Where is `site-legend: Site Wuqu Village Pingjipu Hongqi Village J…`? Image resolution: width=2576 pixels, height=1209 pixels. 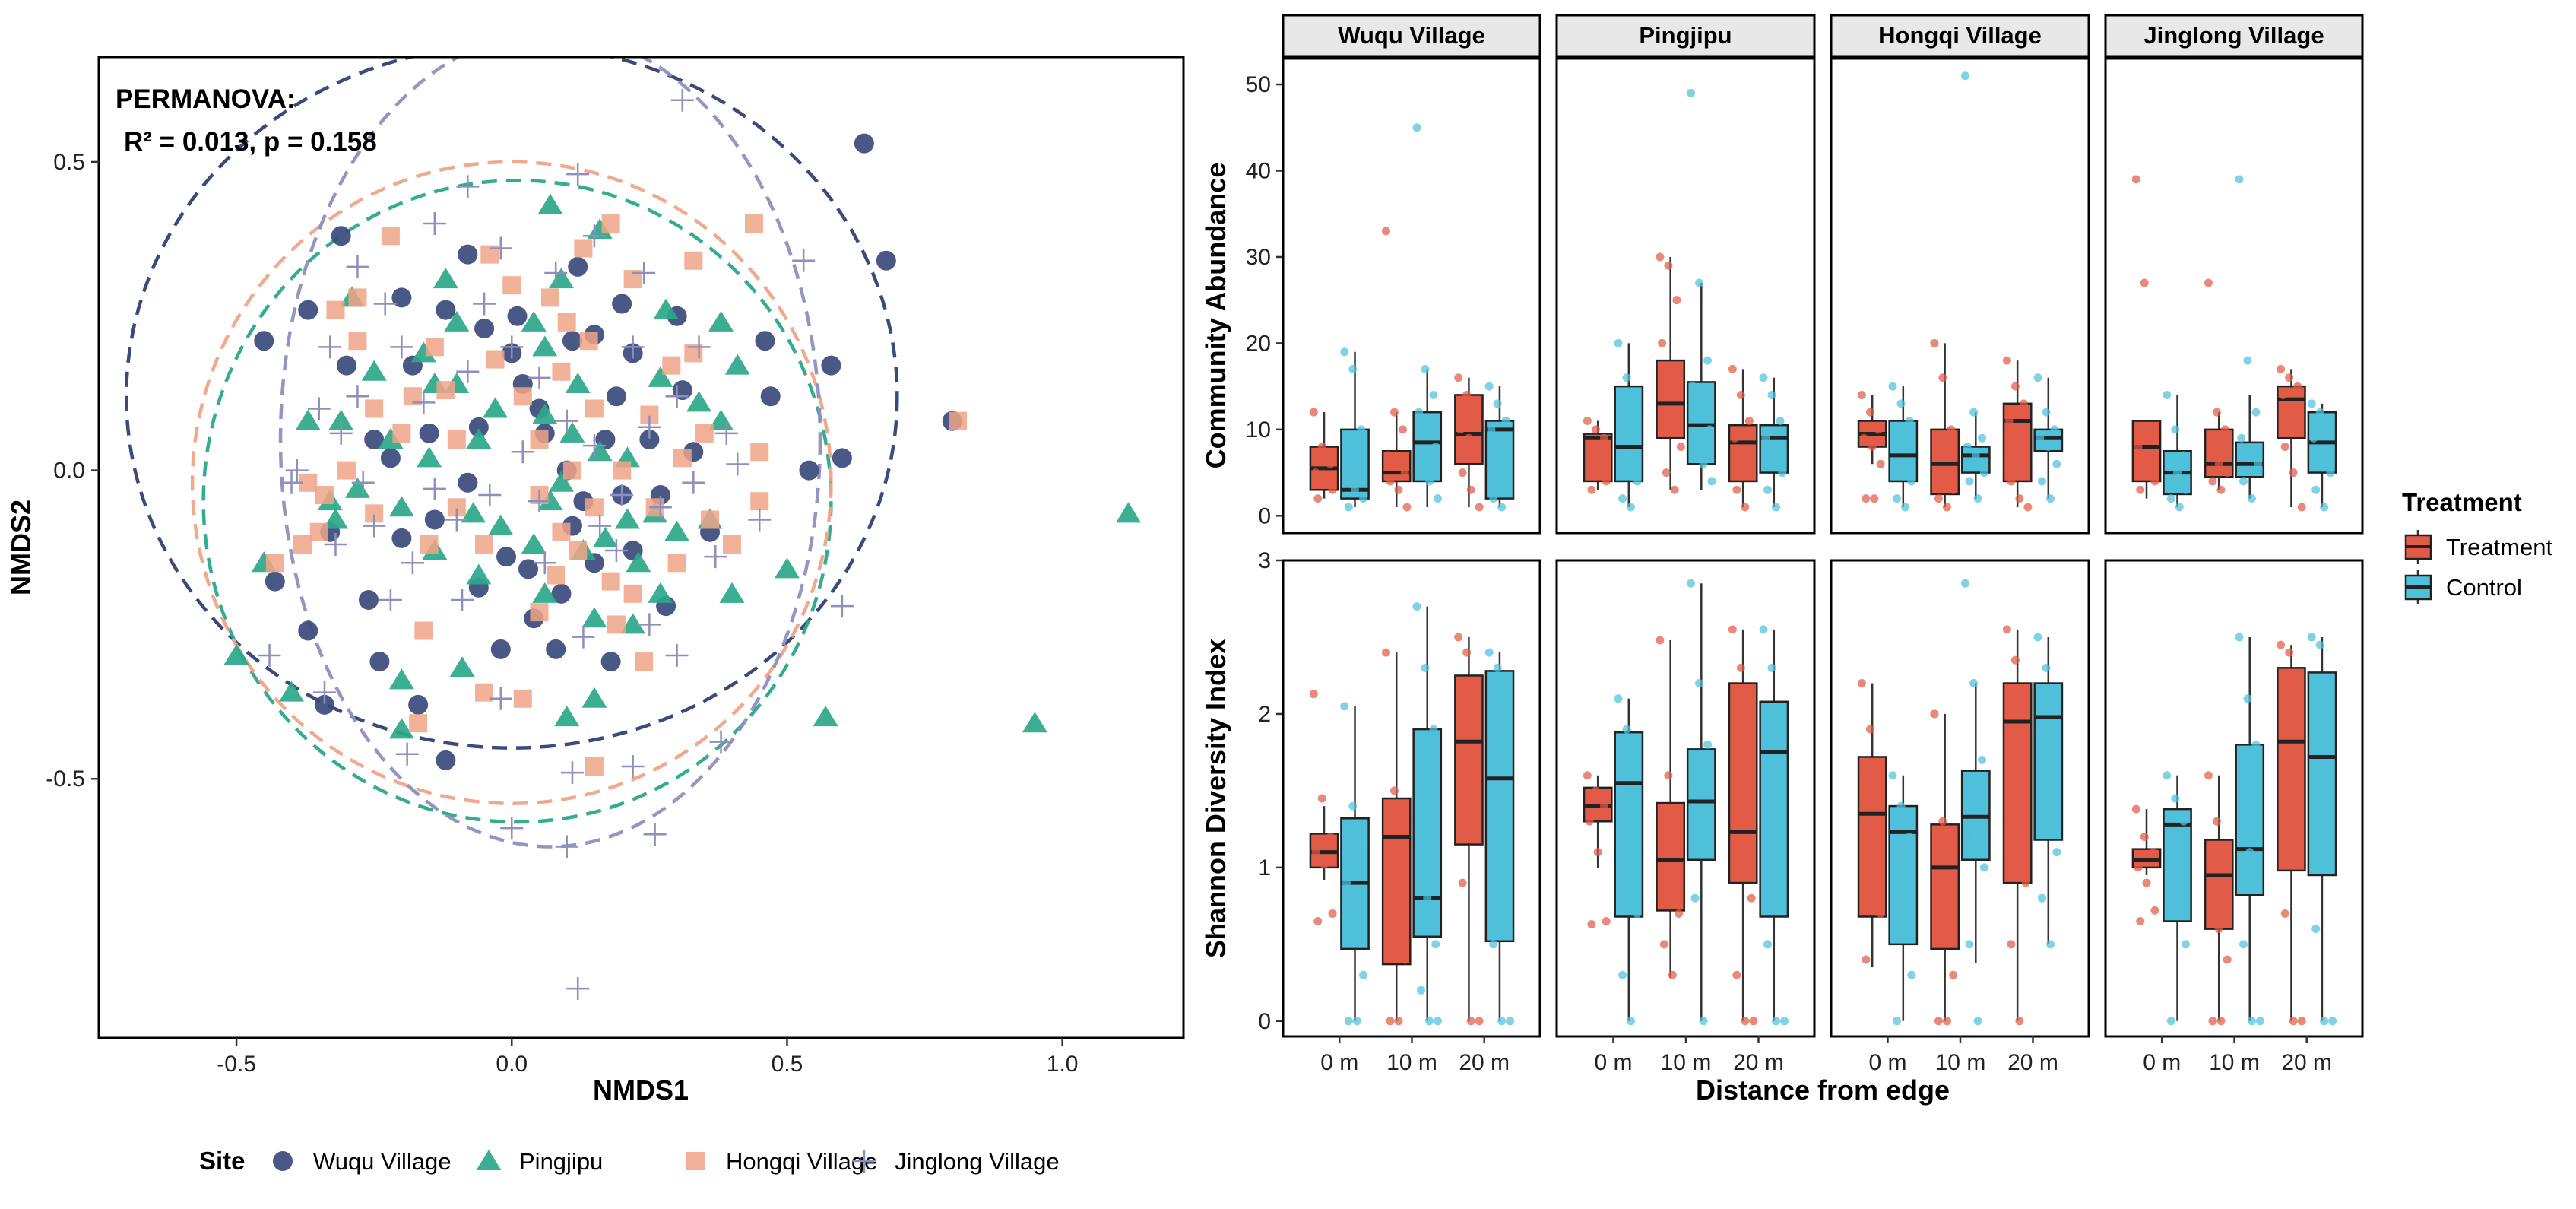 site-legend: Site Wuqu Village Pingjipu Hongqi Village J… is located at coordinates (629, 1161).